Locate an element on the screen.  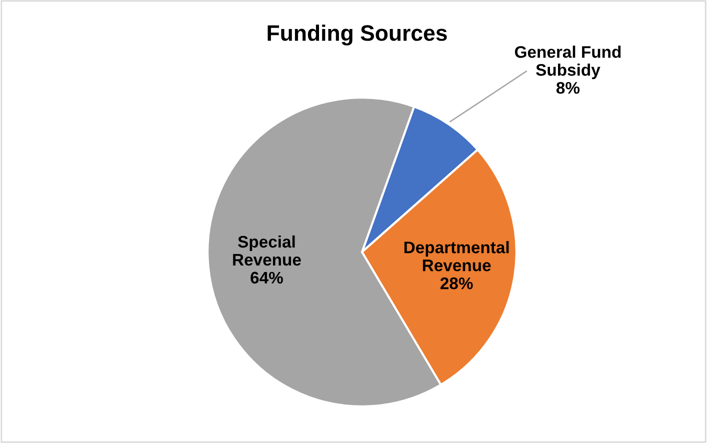
chart-title: Funding Sources is located at coordinates (357, 35).